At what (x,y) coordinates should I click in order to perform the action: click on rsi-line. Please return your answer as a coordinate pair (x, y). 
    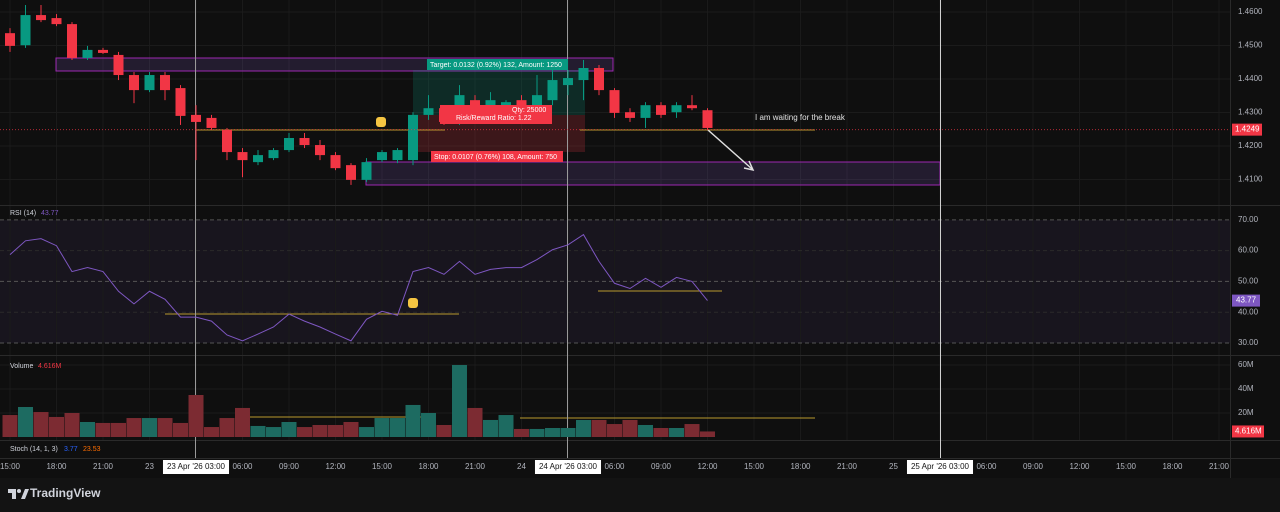
    Looking at the image, I should click on (358, 287).